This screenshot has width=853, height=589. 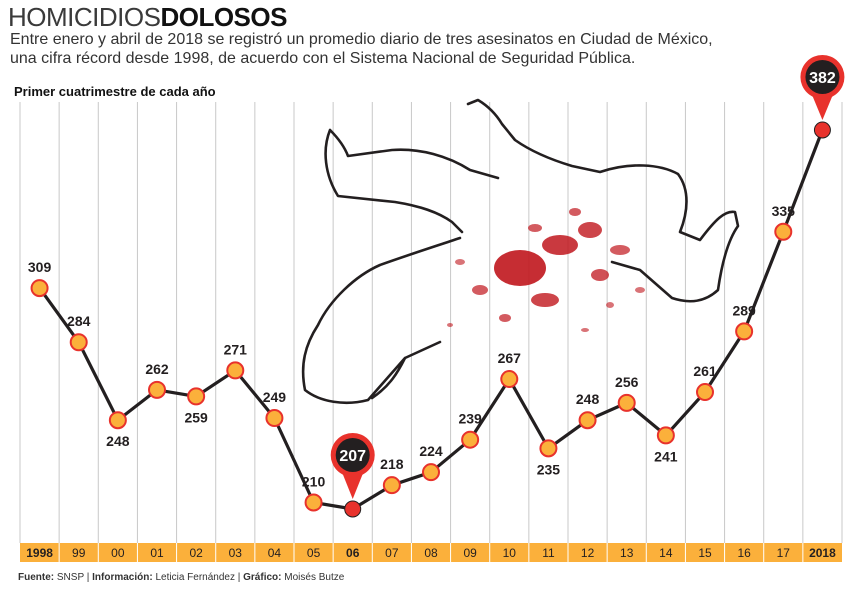 What do you see at coordinates (666, 553) in the screenshot?
I see `x-tick-label: 14` at bounding box center [666, 553].